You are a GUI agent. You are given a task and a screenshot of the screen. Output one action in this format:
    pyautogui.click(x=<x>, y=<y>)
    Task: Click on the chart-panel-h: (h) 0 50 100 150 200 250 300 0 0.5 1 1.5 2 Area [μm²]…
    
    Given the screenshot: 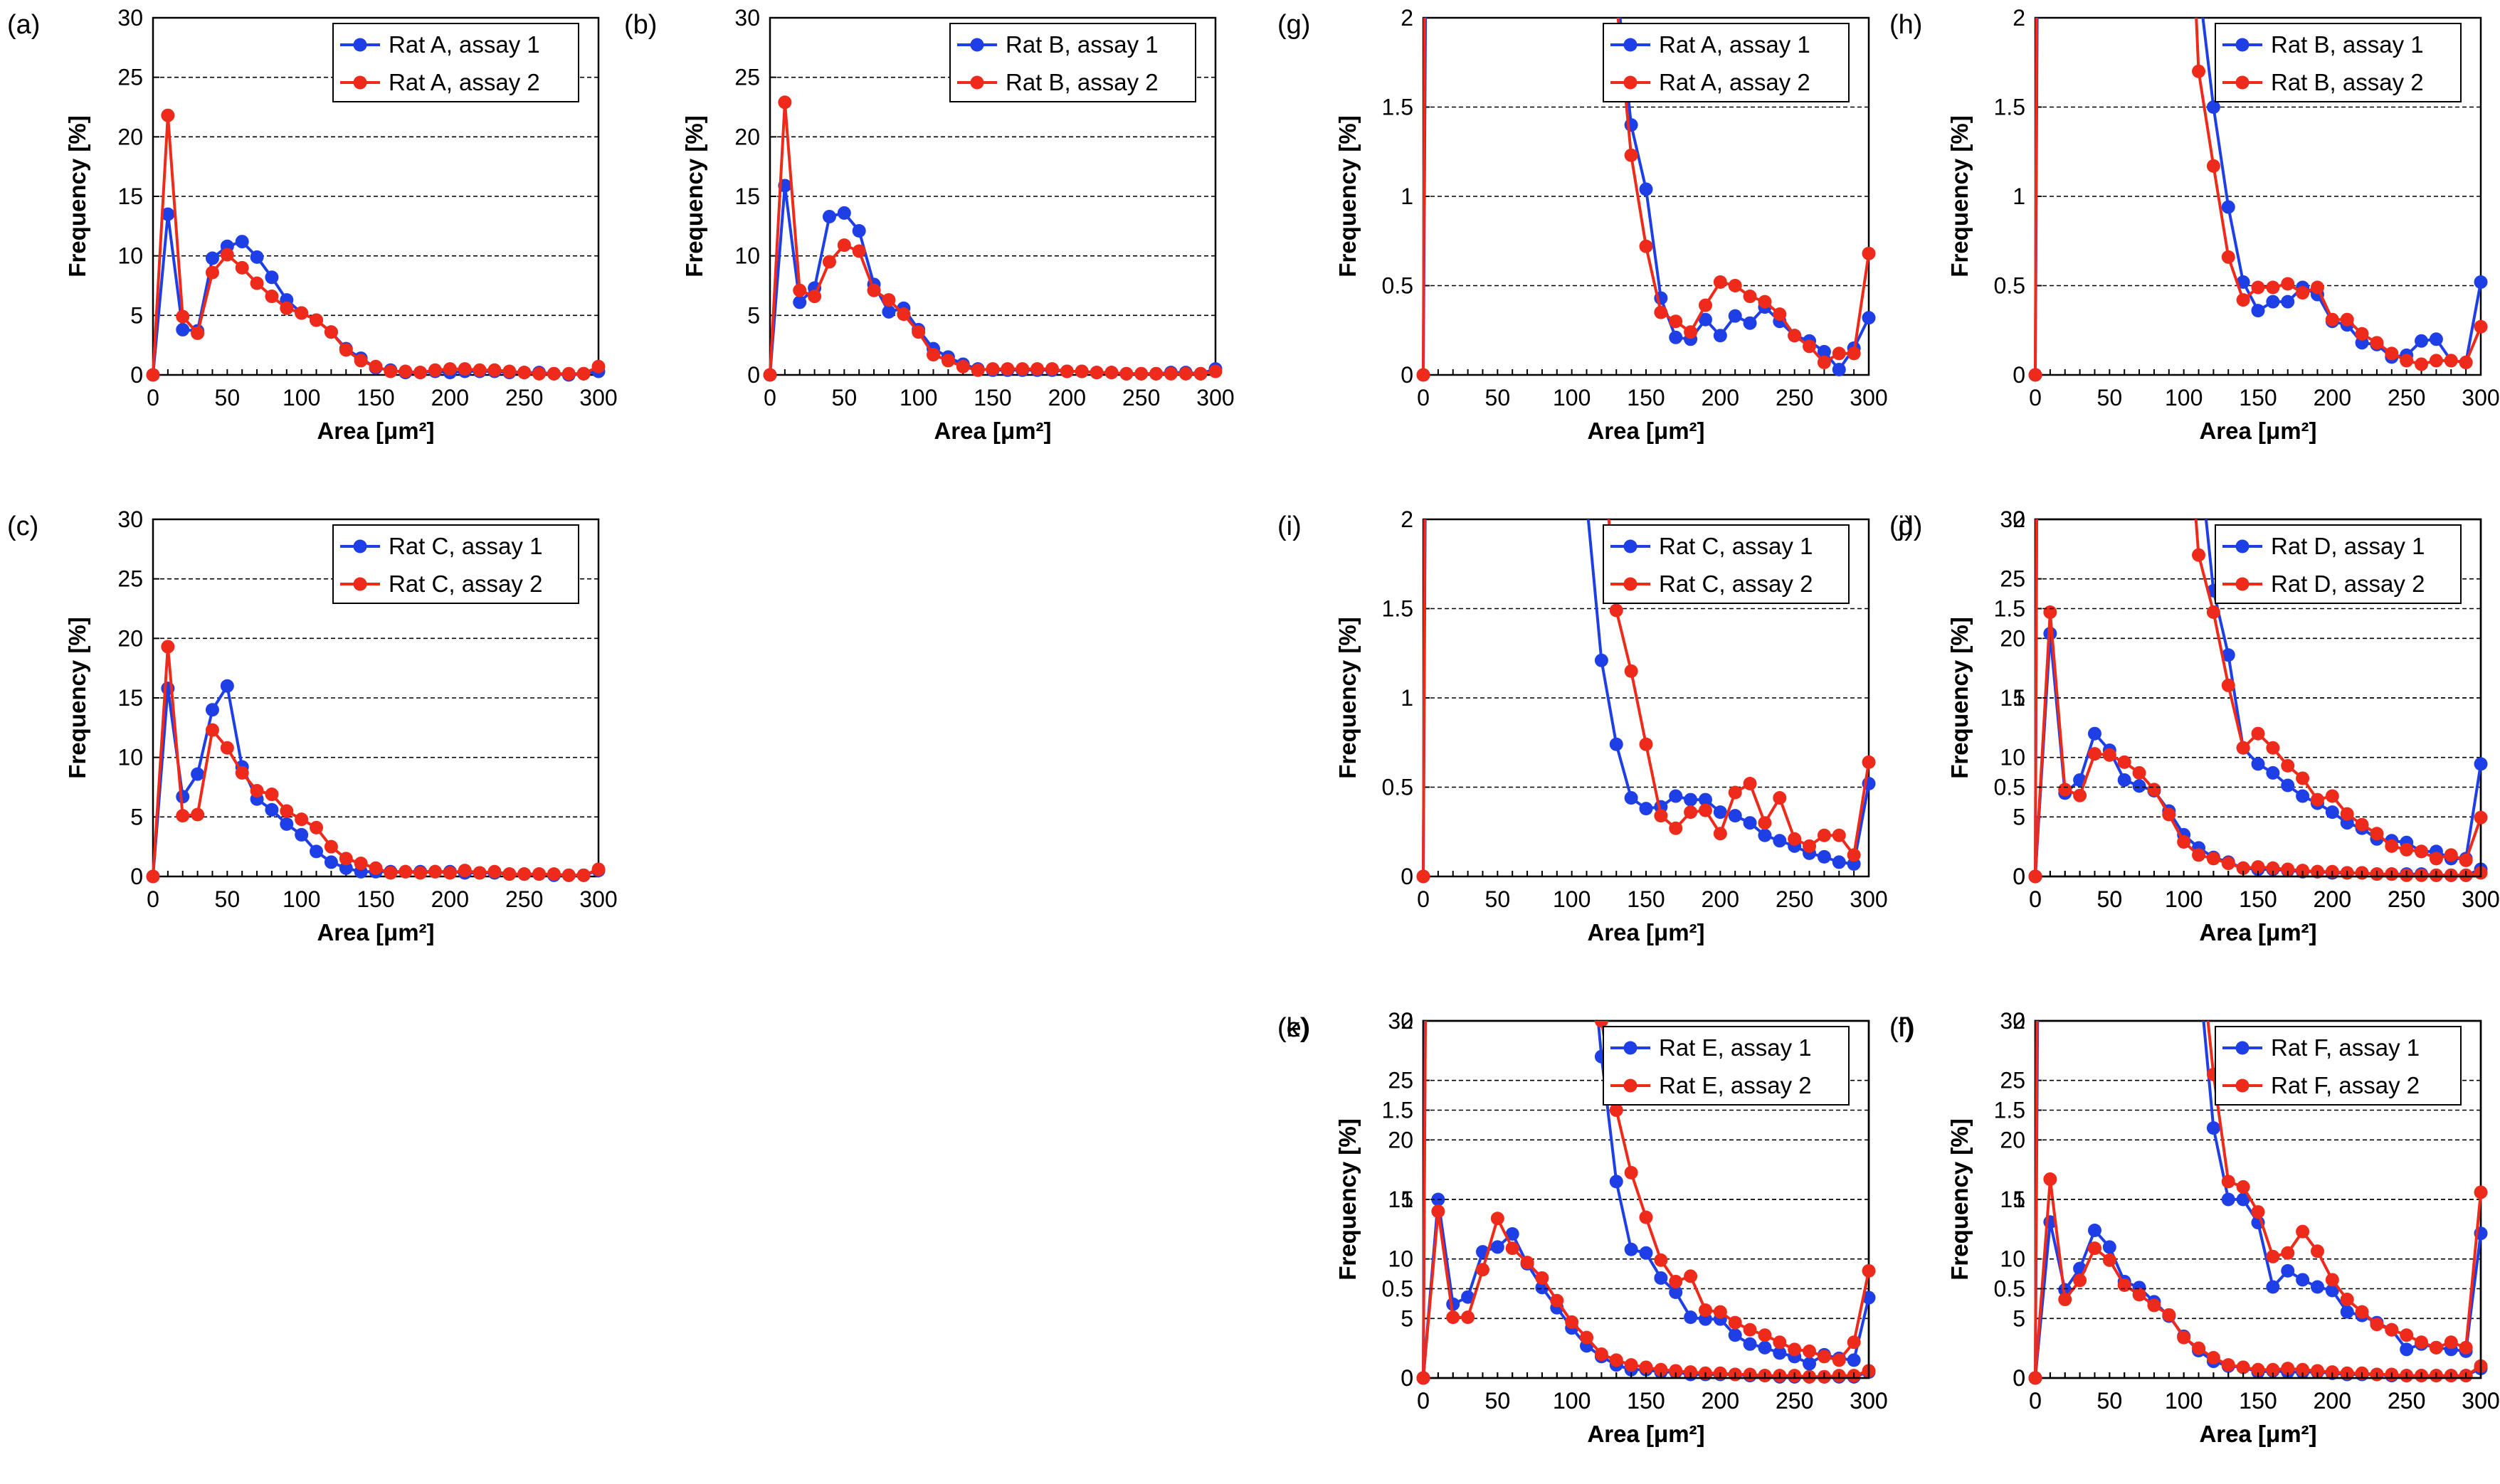 What is the action you would take?
    pyautogui.click(x=2195, y=224)
    